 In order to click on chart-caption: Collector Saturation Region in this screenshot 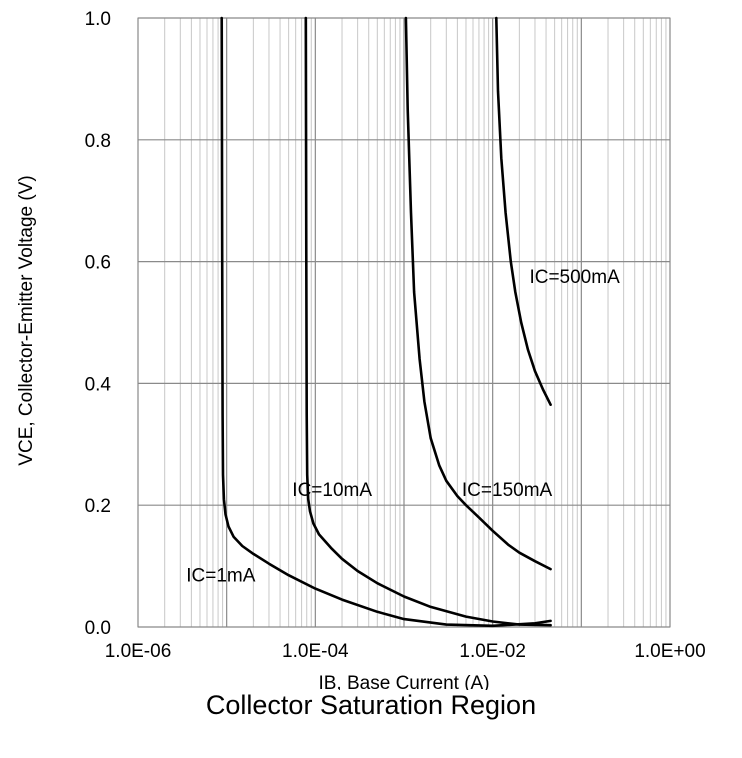, I will do `click(371, 705)`.